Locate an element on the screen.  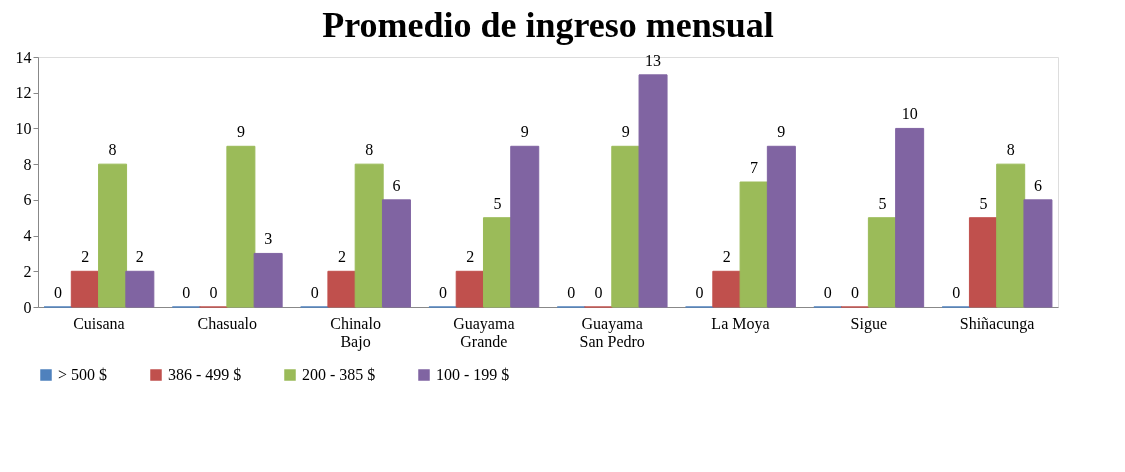
legend-label: > 500 $ is located at coordinates (83, 374).